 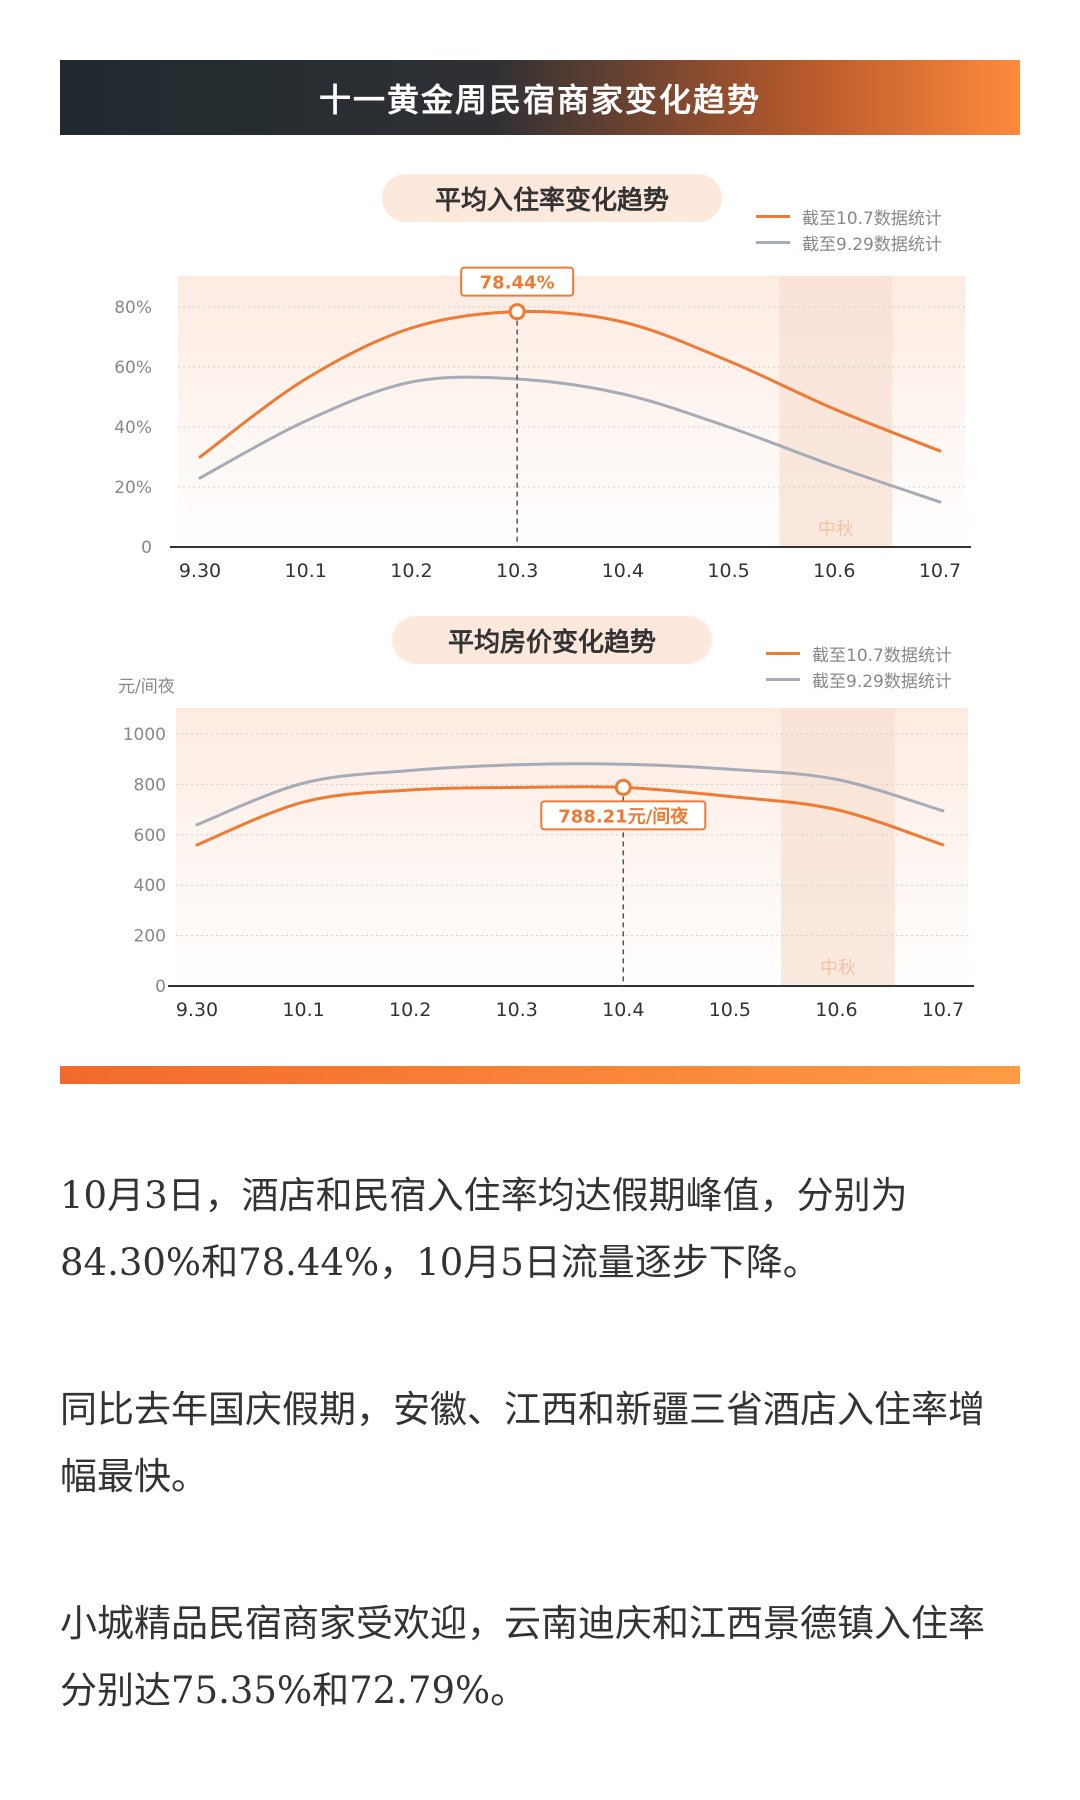 I want to click on y-tick-label: 60%, so click(x=133, y=368).